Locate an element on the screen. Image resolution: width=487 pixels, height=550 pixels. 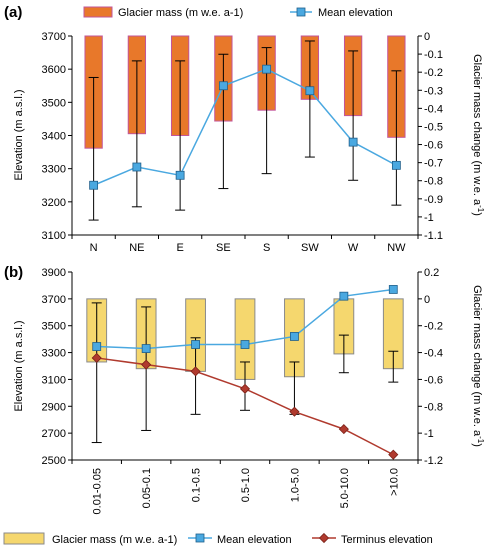
panel-a-legend: Glacier mass (m w.e. a-1) Mean elevation is located at coordinates (238, 12).